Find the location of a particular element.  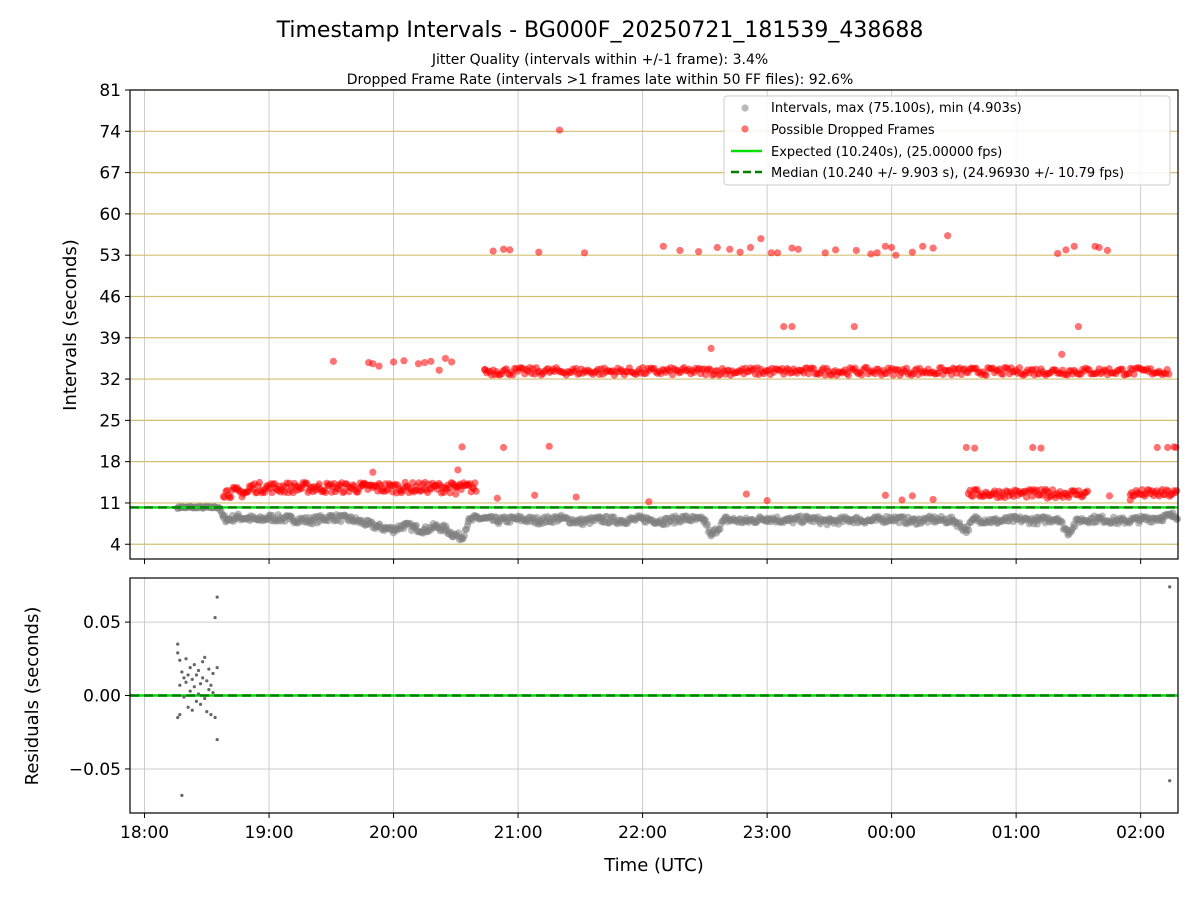

x-axis-label: Time (UTC) is located at coordinates (653, 865).